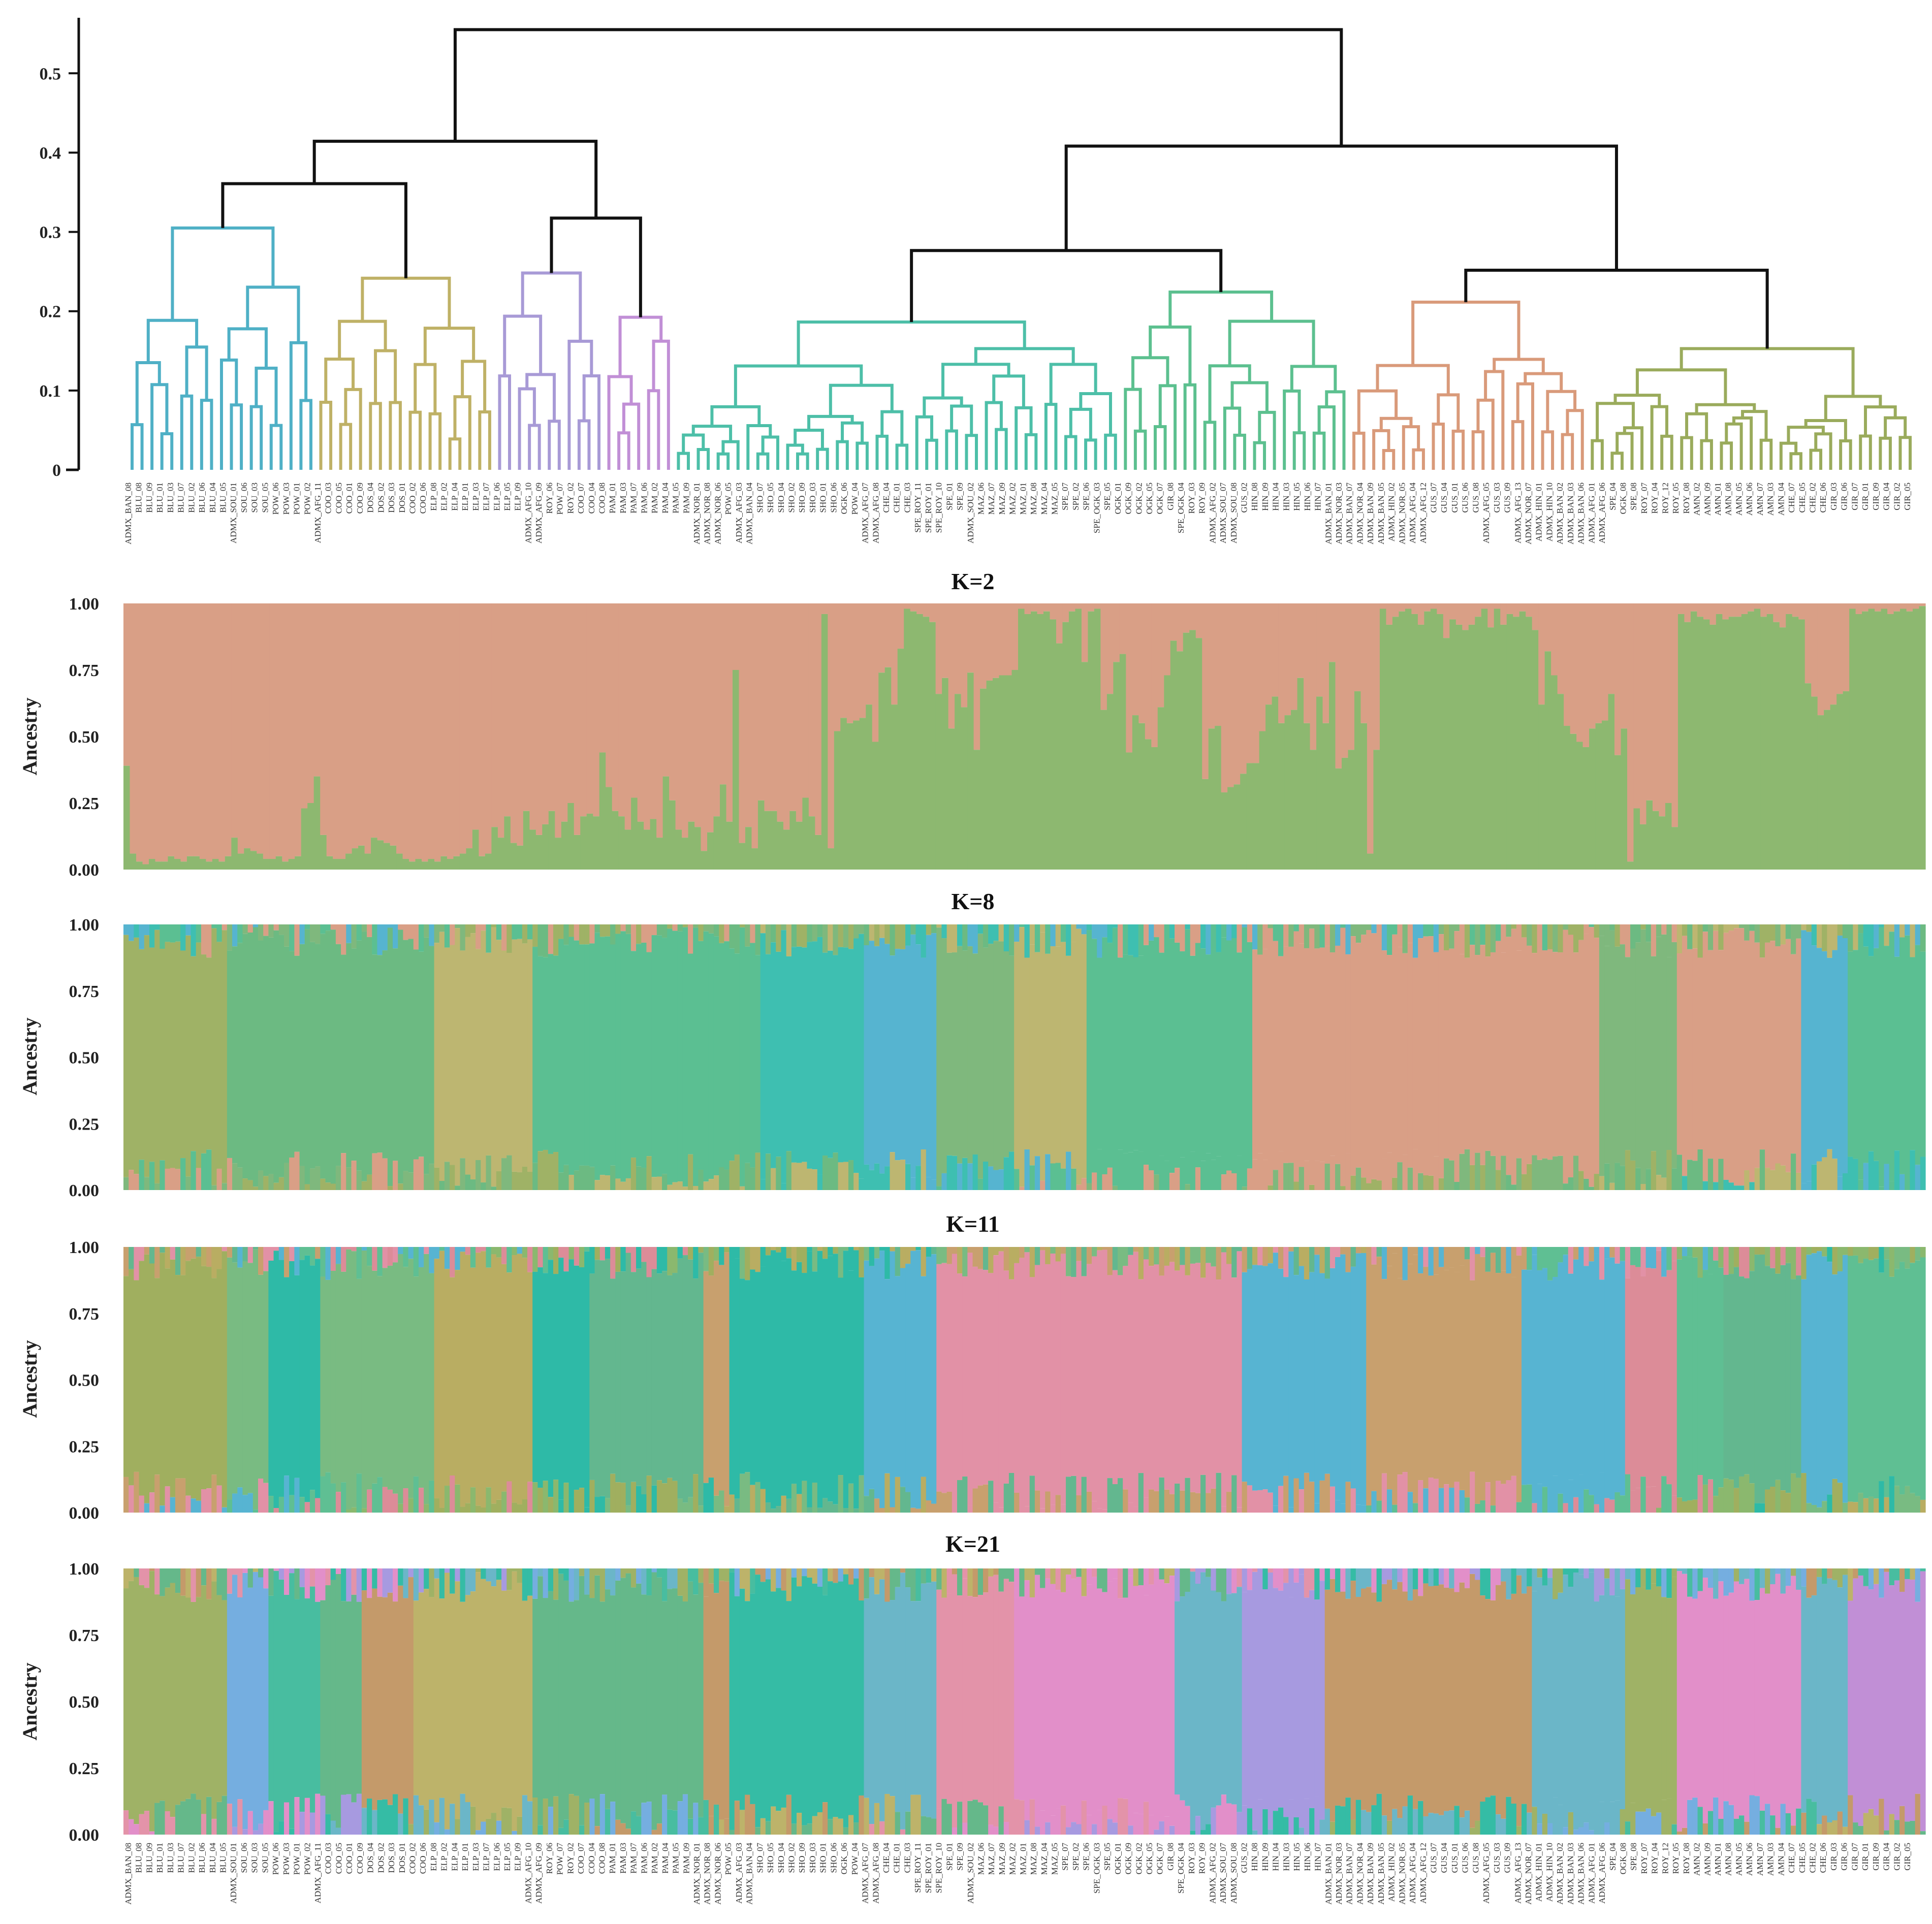  What do you see at coordinates (1118, 1858) in the screenshot?
I see `sample-label: OGK_01` at bounding box center [1118, 1858].